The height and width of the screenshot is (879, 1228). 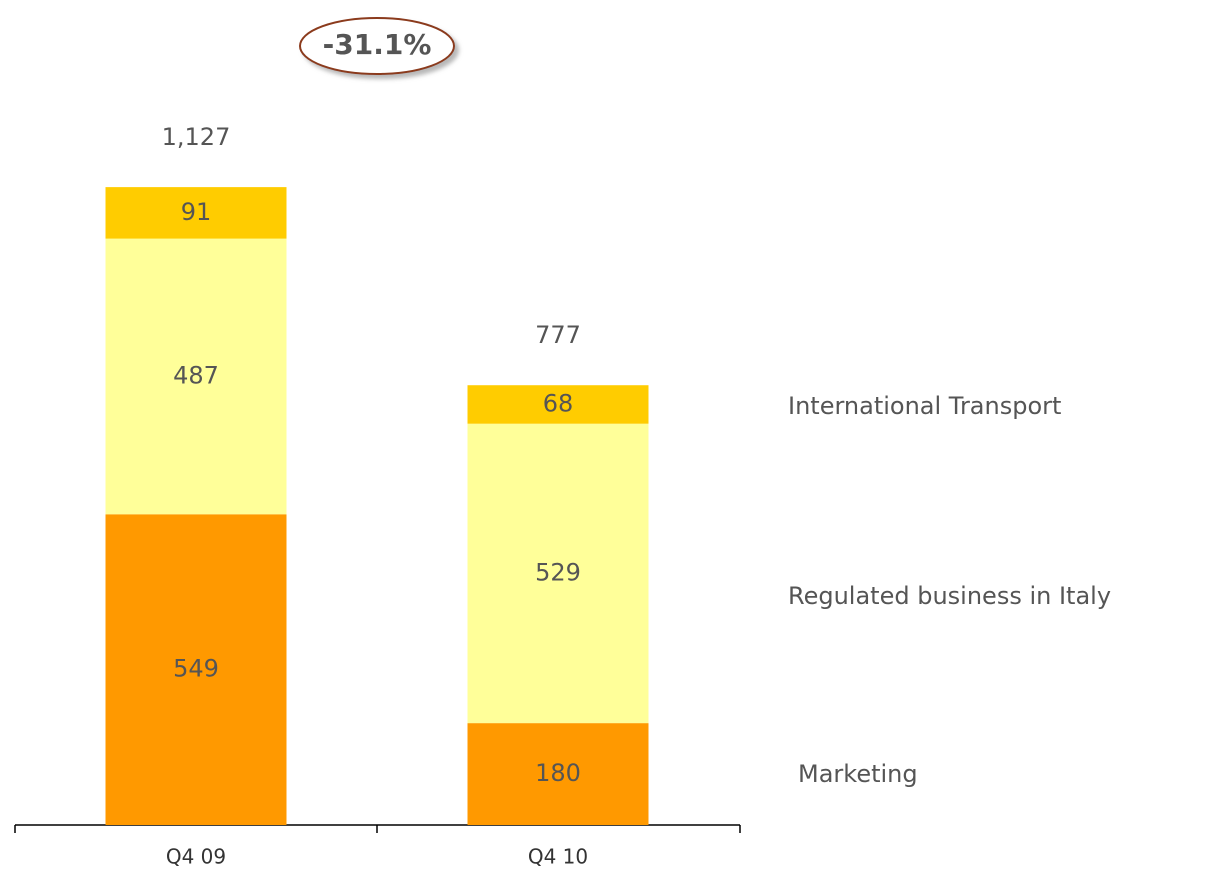 What do you see at coordinates (196, 137) in the screenshot?
I see `total-label: 1,127` at bounding box center [196, 137].